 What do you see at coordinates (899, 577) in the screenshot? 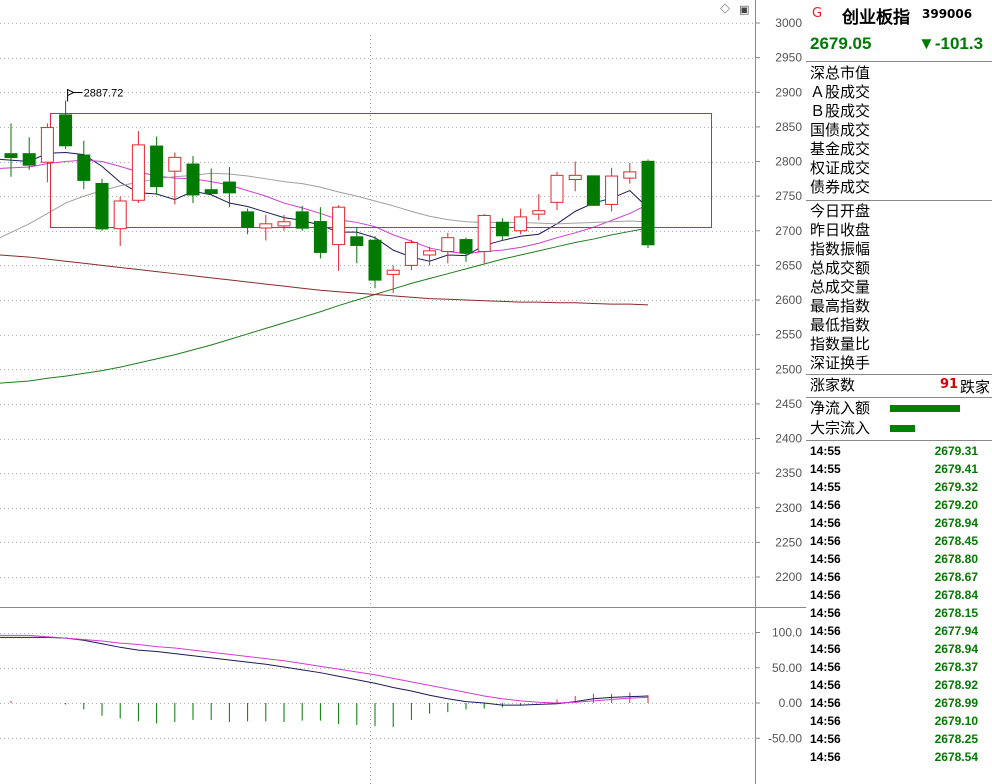
I see `tick-row: 14:56 2678.67` at bounding box center [899, 577].